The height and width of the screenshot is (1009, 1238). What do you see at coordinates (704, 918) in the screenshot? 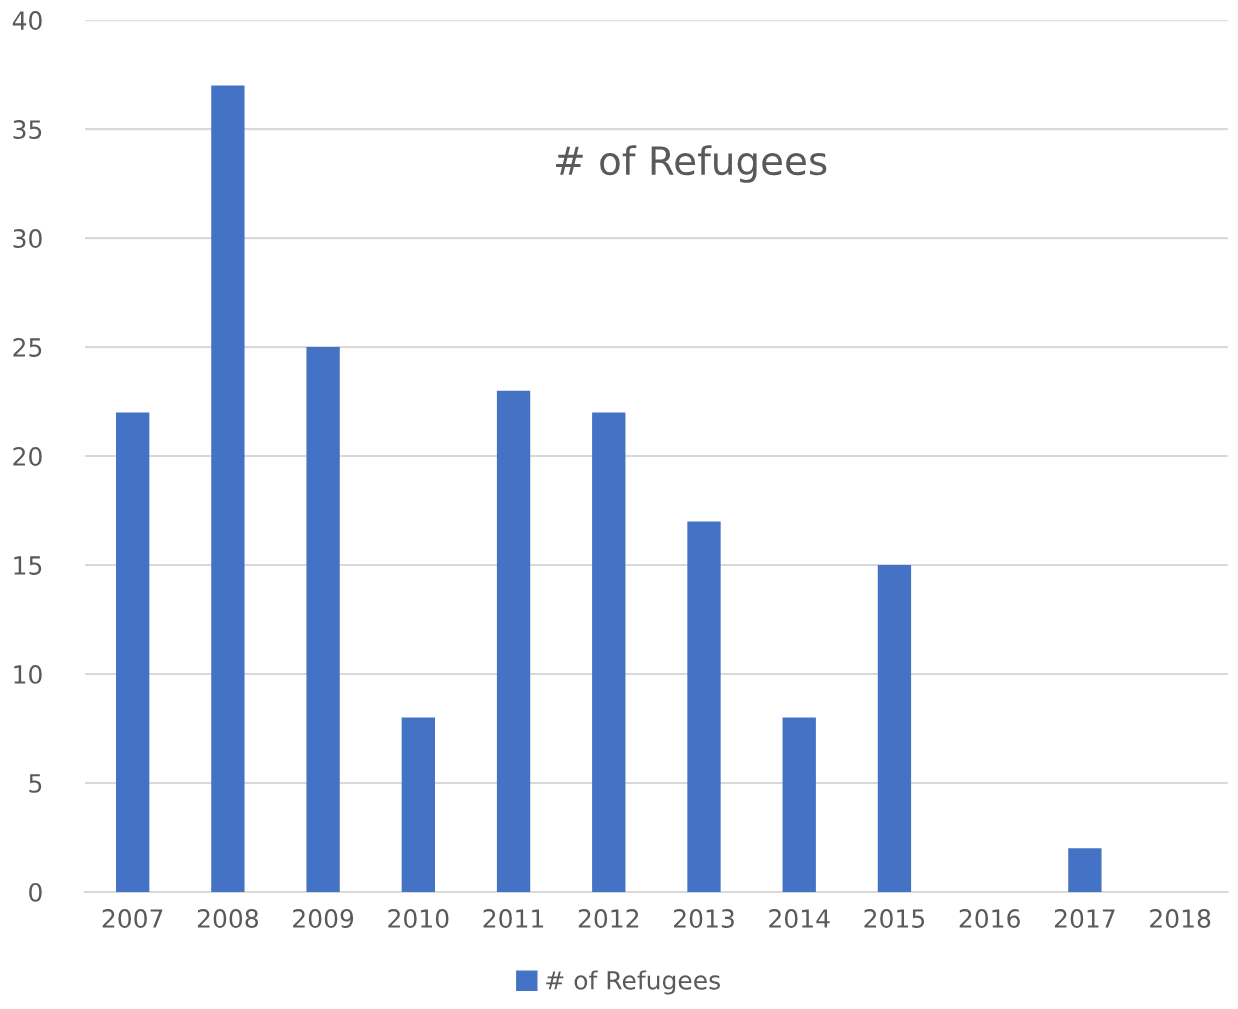
I see `x-tick-label: 2013` at bounding box center [704, 918].